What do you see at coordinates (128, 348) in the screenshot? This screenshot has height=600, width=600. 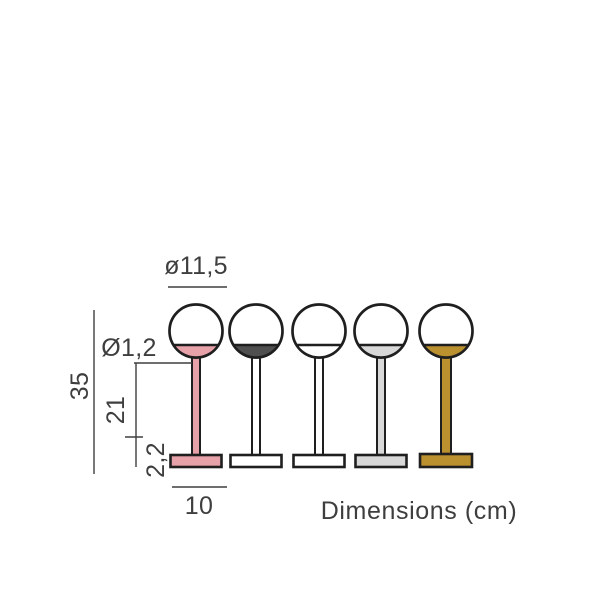 I see `stem-diameter-label: Ø1,2` at bounding box center [128, 348].